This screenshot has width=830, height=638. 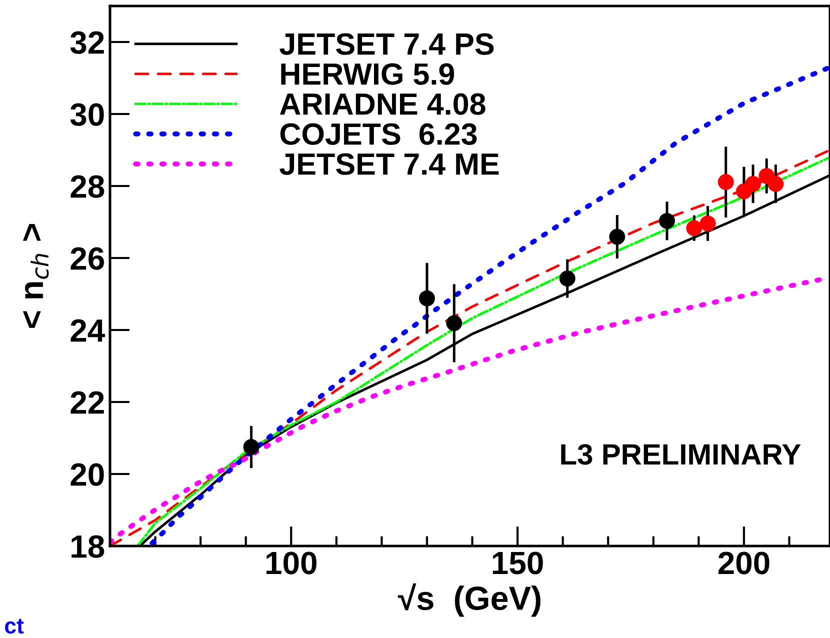 I want to click on x-tick-label: 150, so click(x=517, y=563).